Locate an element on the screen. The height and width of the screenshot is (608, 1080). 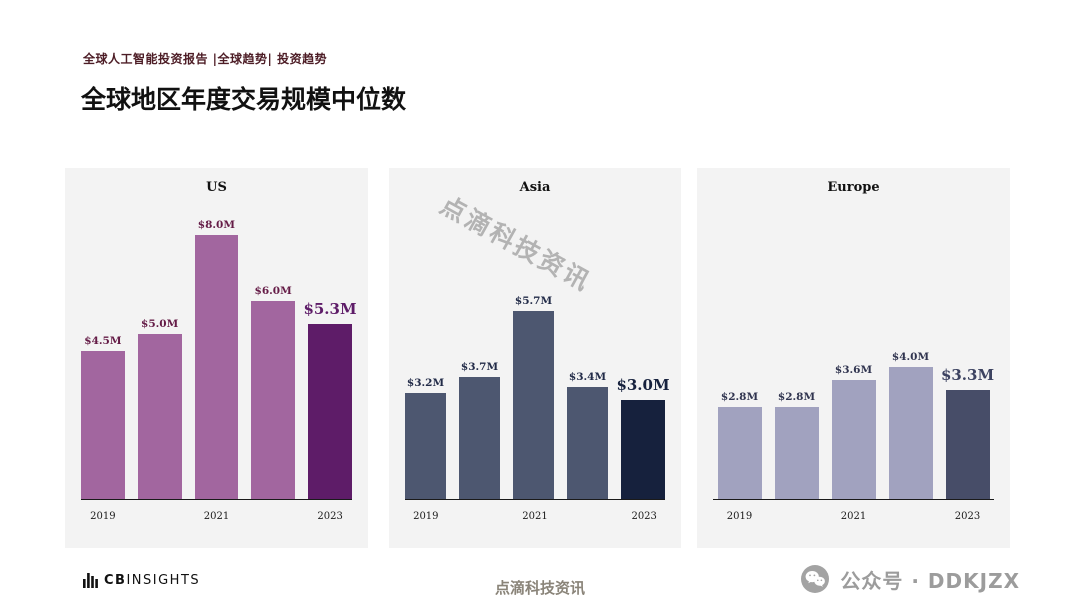
bar-value-label: $8.0M is located at coordinates (216, 225).